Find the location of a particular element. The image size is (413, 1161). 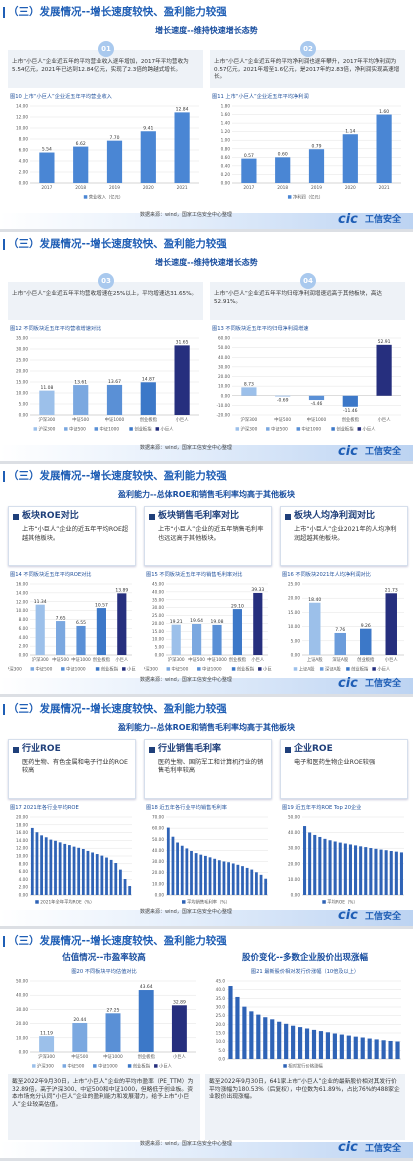

box-text: 上市“小巨人”企业2021年的人均净利润超越其他板块。 is located at coordinates (345, 534).